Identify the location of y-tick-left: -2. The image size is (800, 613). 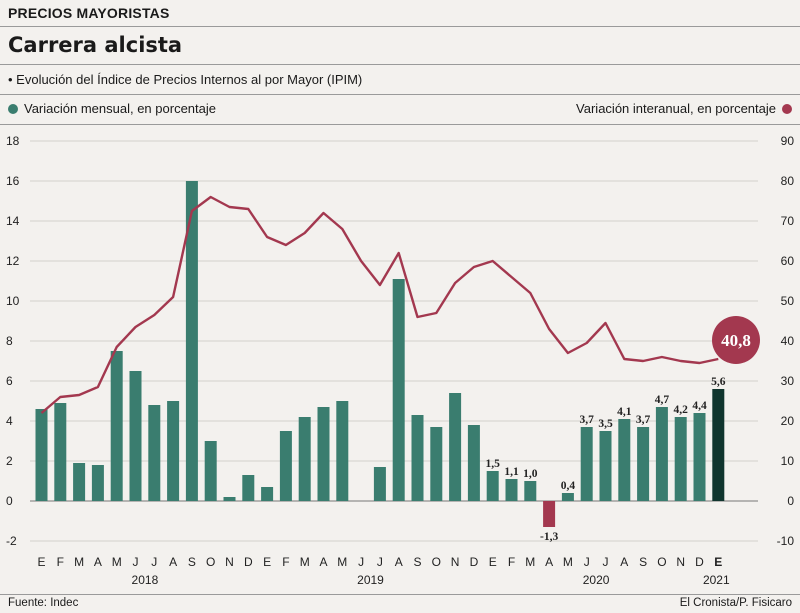
(11, 541).